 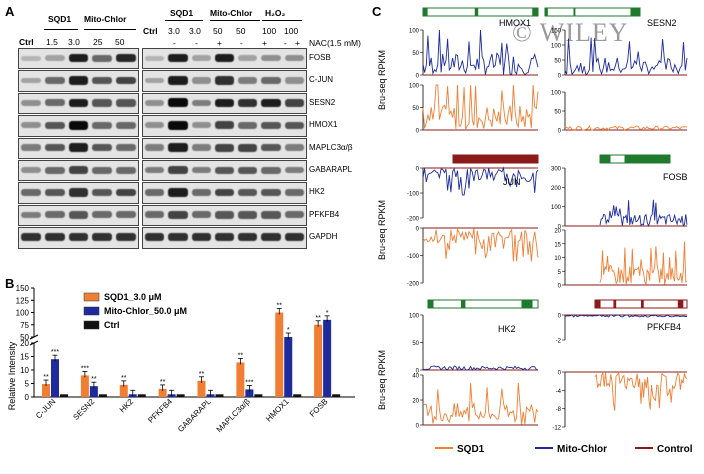 What do you see at coordinates (10, 283) in the screenshot?
I see `panel-b-letter: B` at bounding box center [10, 283].